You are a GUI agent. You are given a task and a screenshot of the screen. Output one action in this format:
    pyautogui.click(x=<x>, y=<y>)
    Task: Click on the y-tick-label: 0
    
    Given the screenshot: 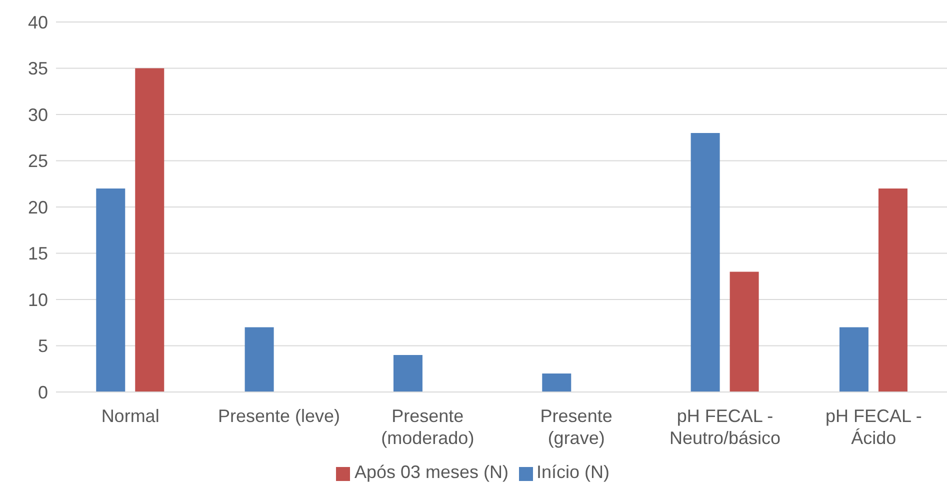 What is the action you would take?
    pyautogui.click(x=43, y=392)
    